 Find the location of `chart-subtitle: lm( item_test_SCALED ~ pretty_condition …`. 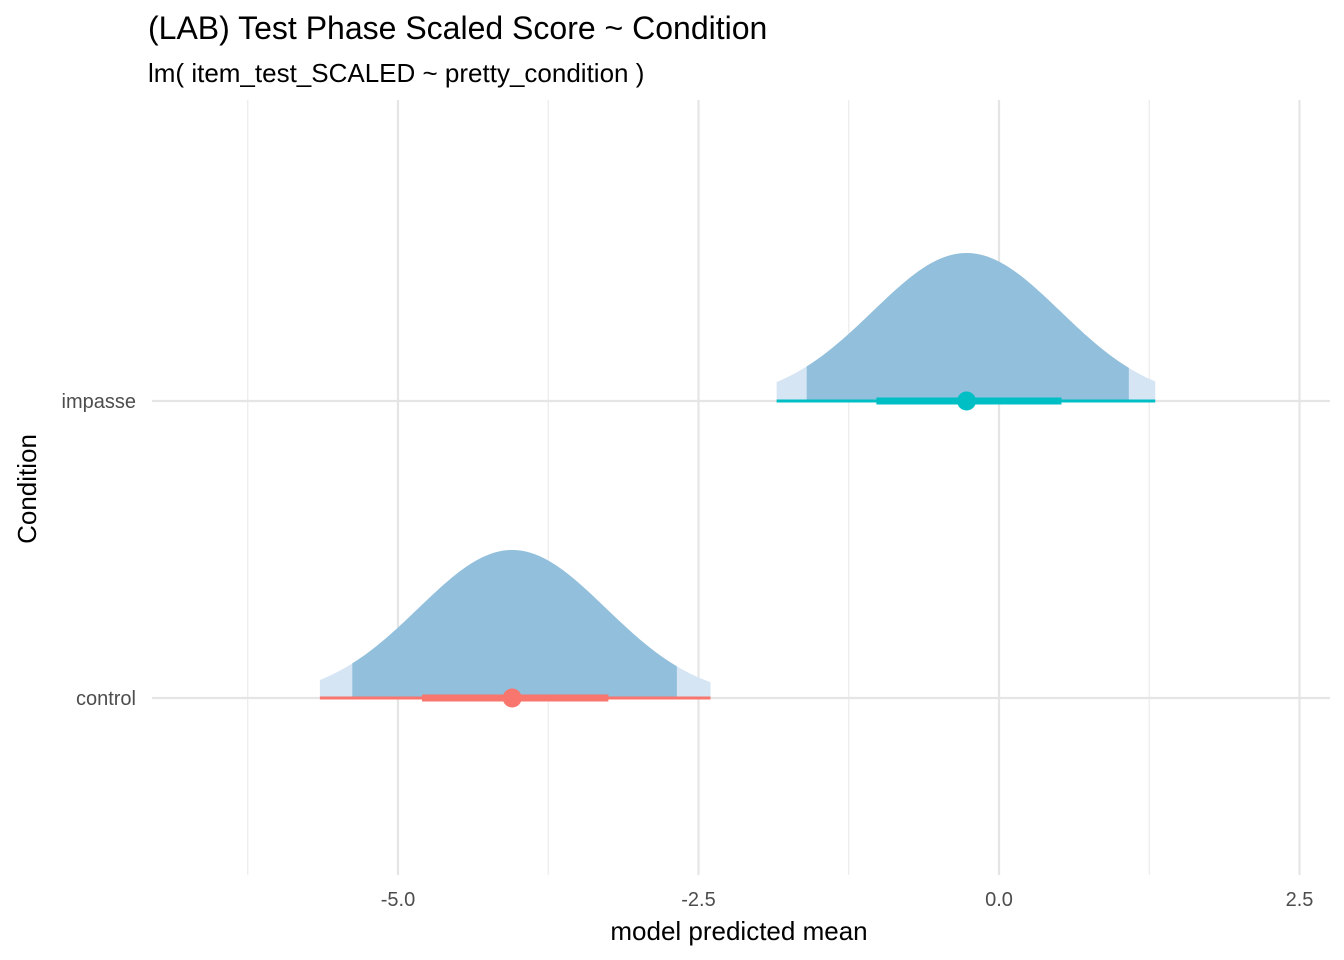

chart-subtitle: lm( item_test_SCALED ~ pretty_condition … is located at coordinates (396, 73).